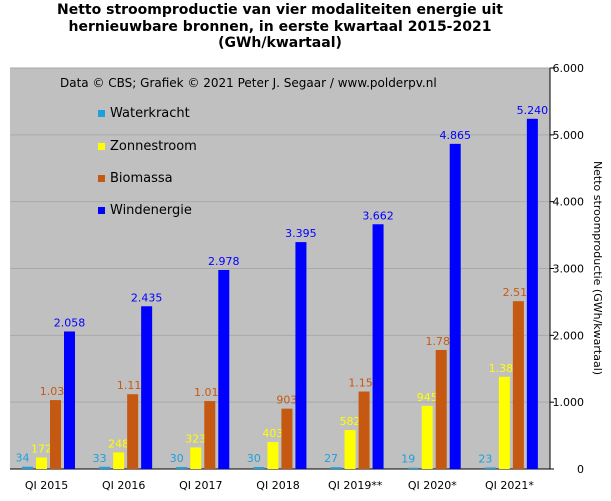 This screenshot has height=501, width=611. I want to click on x-tick-label: QI 2016, so click(123, 485).